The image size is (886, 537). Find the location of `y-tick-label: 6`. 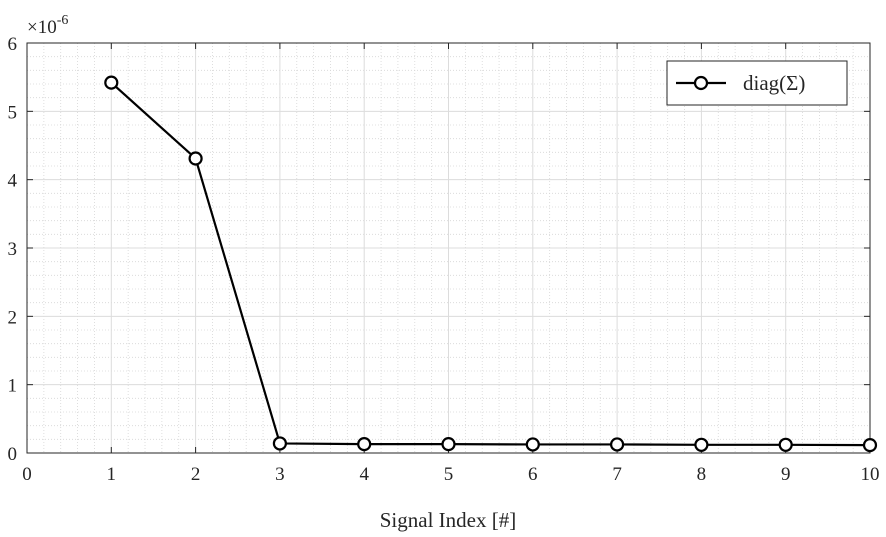

y-tick-label: 6 is located at coordinates (13, 44).